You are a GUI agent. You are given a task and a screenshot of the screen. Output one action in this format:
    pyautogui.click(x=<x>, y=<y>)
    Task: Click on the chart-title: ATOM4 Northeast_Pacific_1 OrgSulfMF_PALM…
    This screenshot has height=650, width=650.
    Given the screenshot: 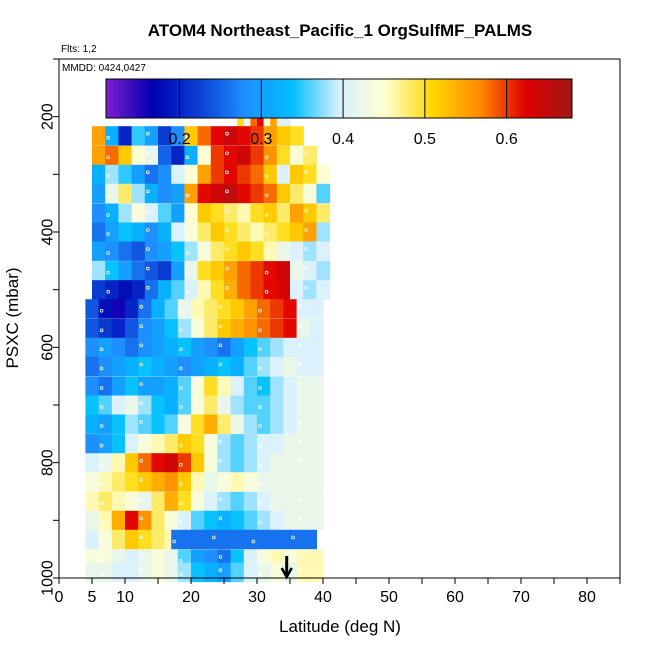 What is the action you would take?
    pyautogui.click(x=340, y=30)
    